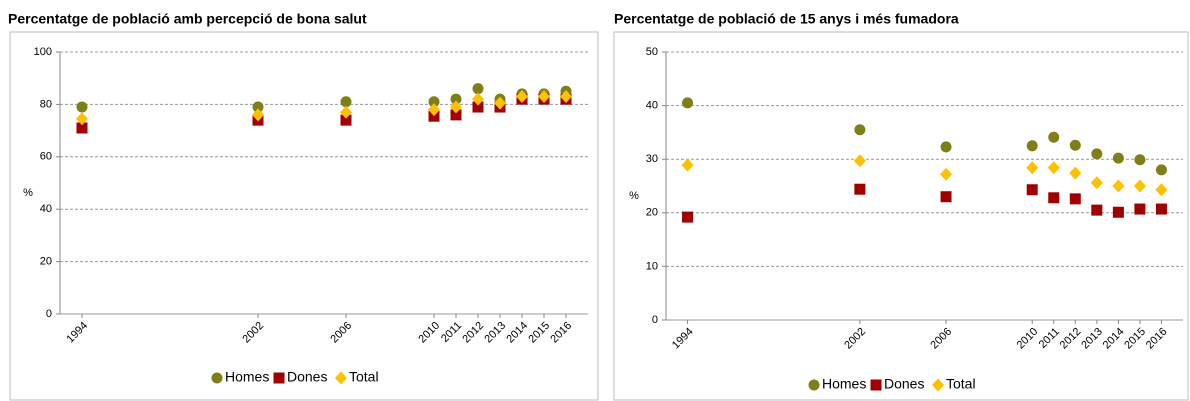 The width and height of the screenshot is (1190, 401). What do you see at coordinates (652, 159) in the screenshot?
I see `y-tick-label: 30` at bounding box center [652, 159].